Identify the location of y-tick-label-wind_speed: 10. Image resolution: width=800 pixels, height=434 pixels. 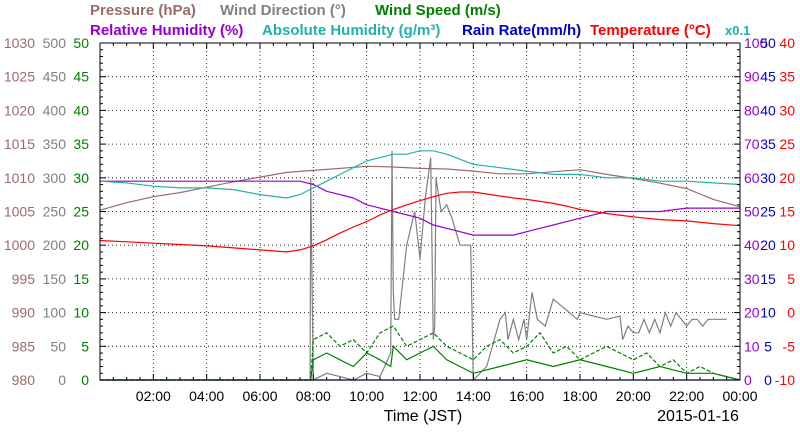
(81, 313).